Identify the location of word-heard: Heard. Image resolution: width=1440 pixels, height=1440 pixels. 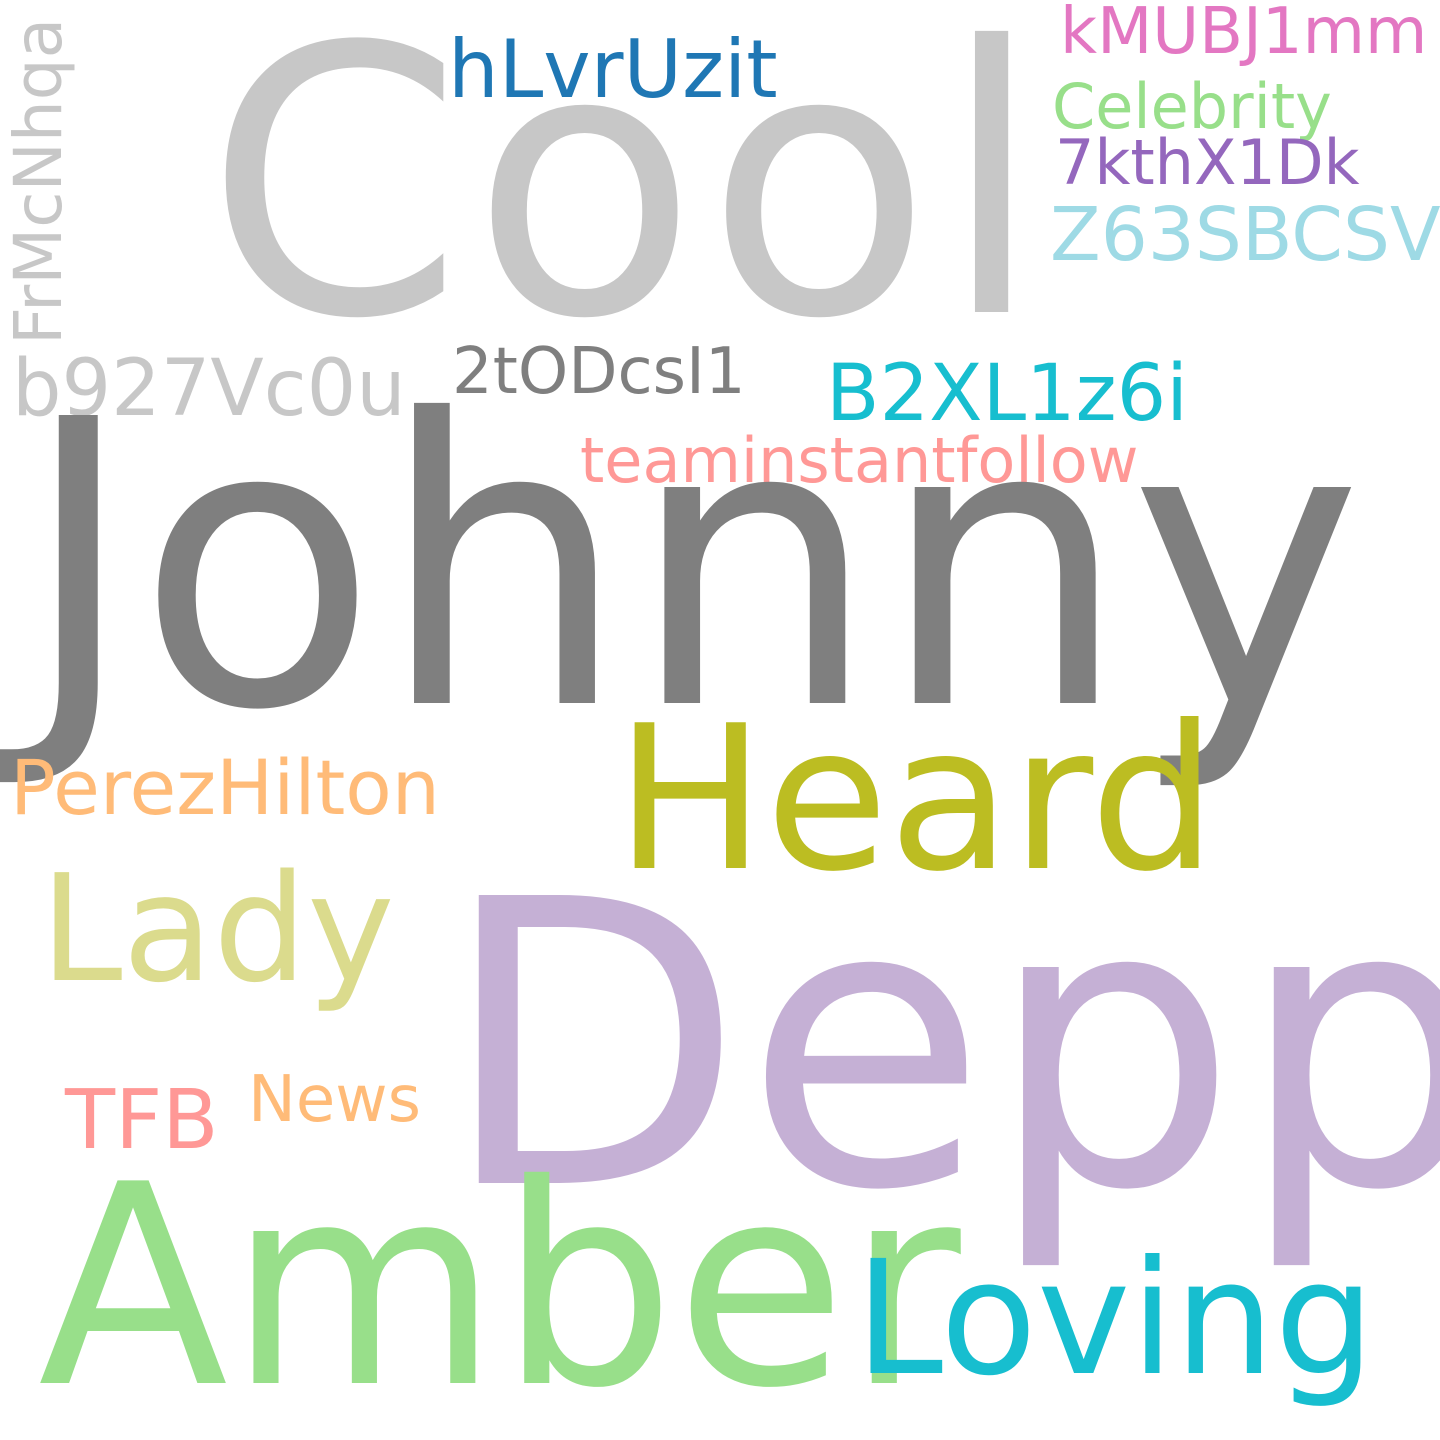
(916, 799).